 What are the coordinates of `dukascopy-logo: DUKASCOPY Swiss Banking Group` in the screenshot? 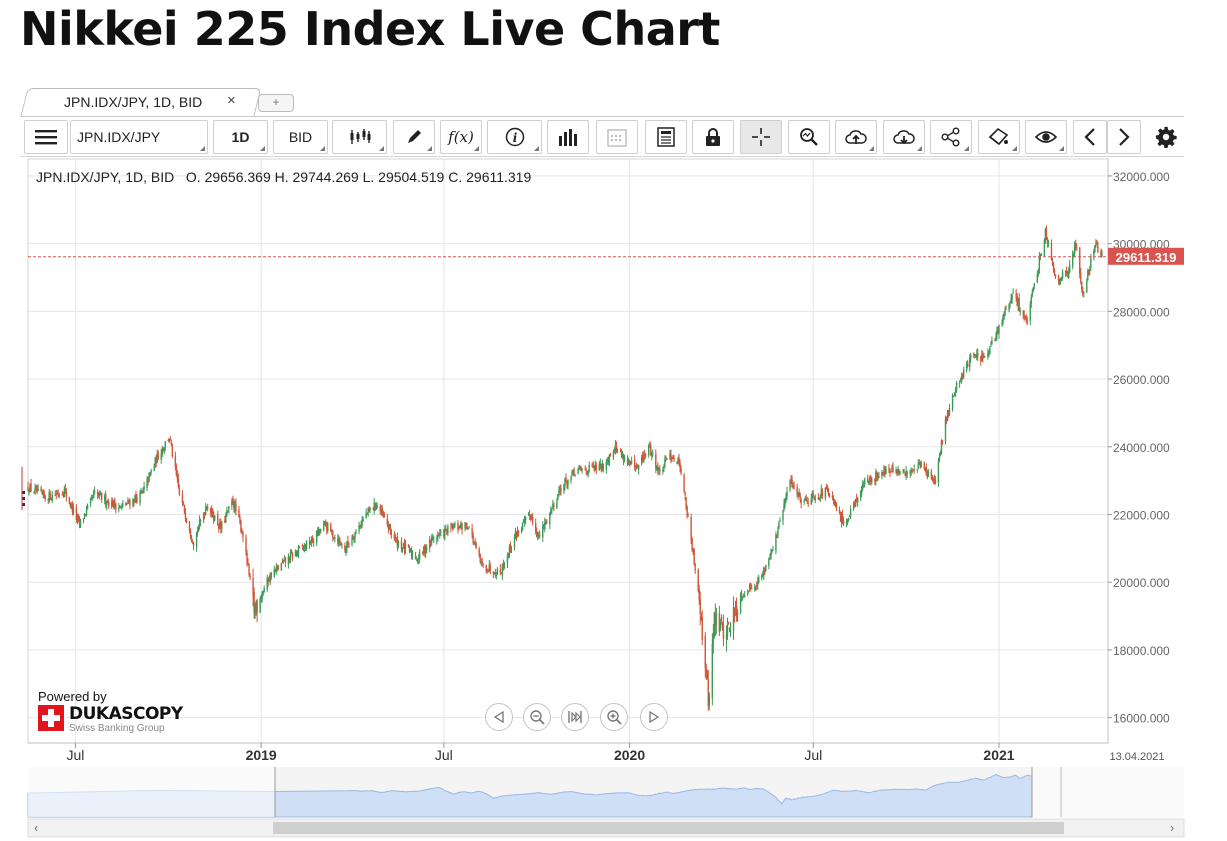 It's located at (110, 719).